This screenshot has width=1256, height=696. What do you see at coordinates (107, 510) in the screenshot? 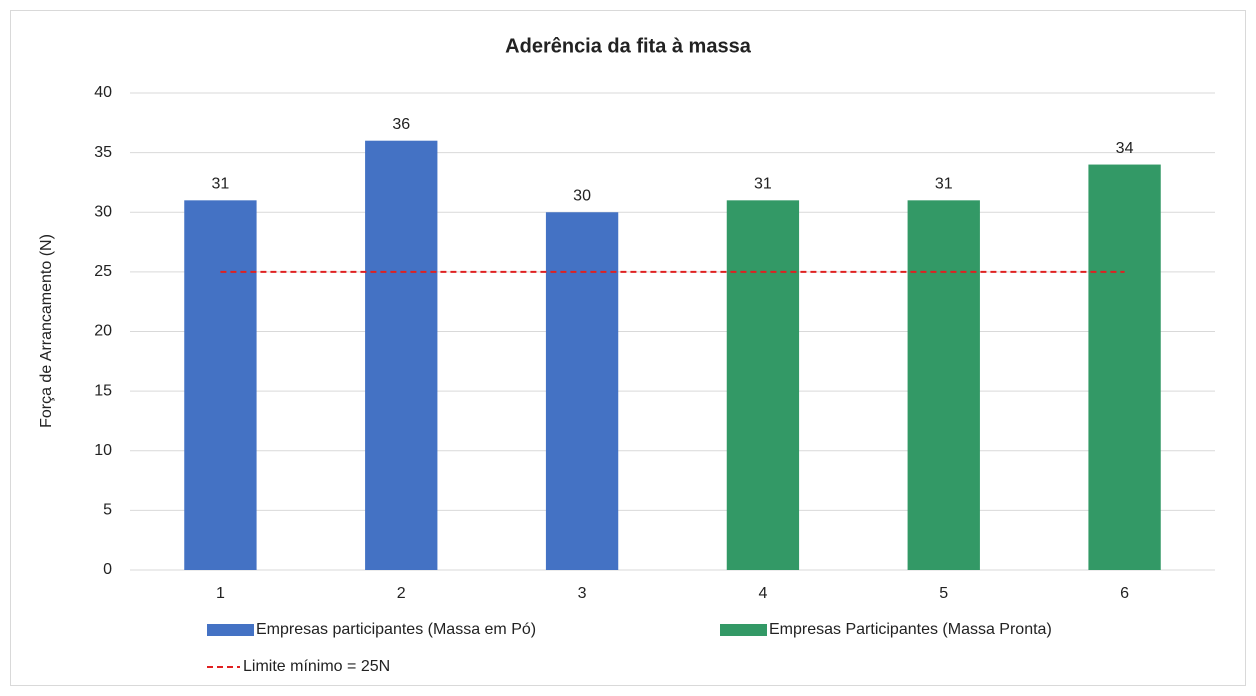
I see `y-tick-label: 5` at bounding box center [107, 510].